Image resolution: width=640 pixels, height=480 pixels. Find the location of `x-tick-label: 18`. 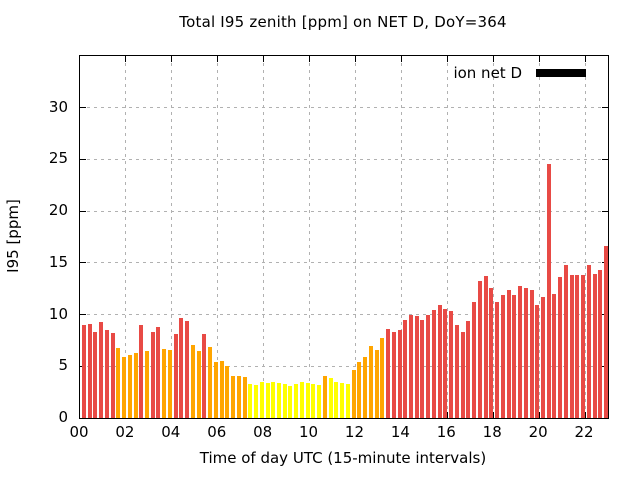

x-tick-label: 18 is located at coordinates (492, 432).